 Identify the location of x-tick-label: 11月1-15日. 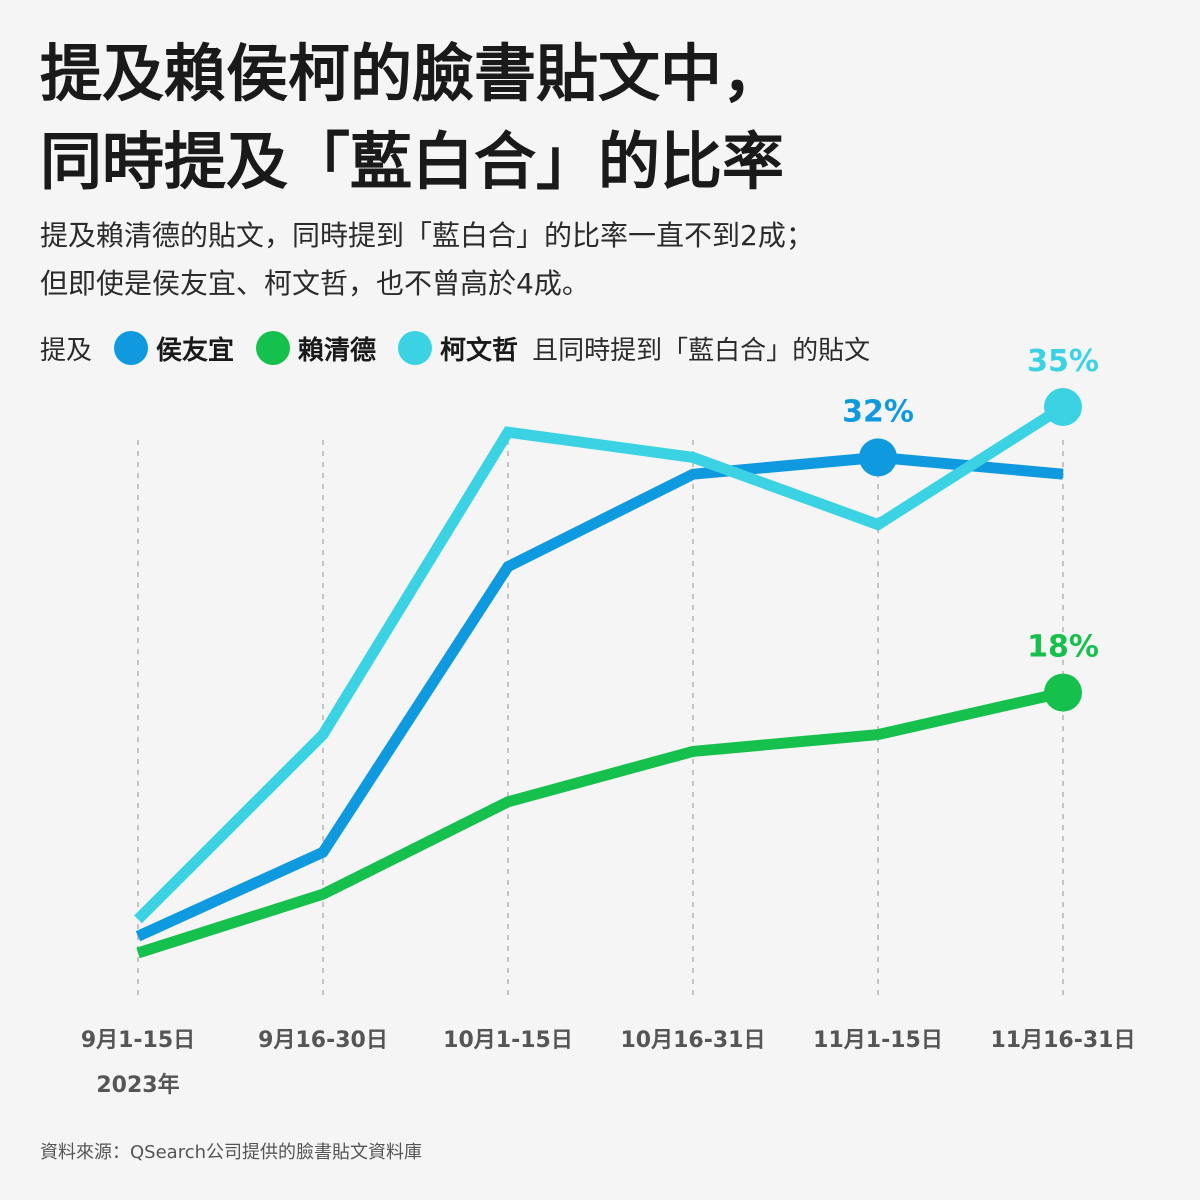
(878, 1040).